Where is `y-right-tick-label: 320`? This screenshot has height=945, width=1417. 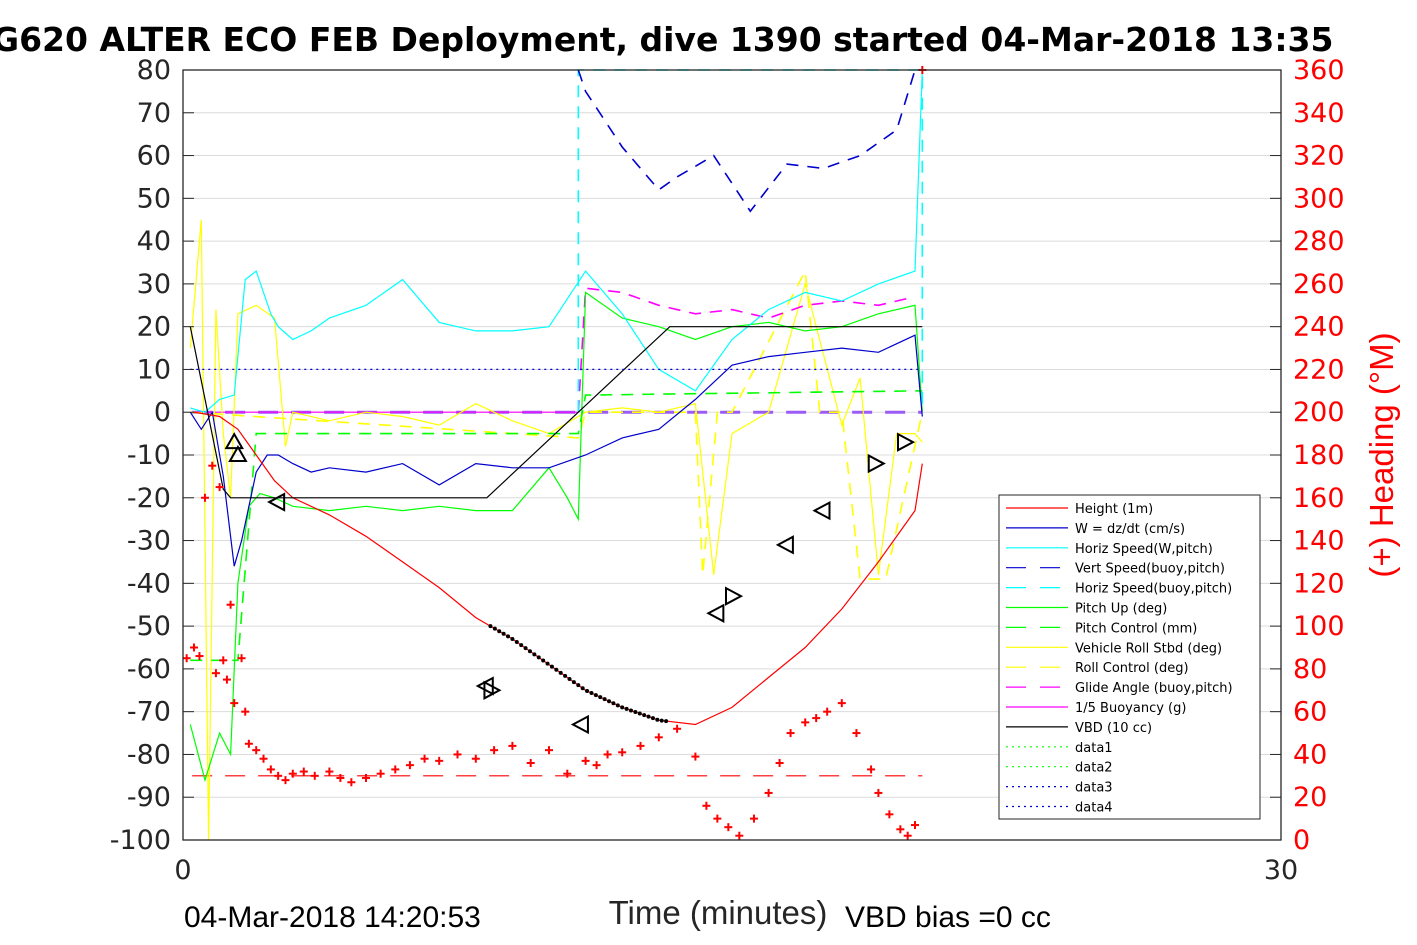
y-right-tick-label: 320 is located at coordinates (1319, 156).